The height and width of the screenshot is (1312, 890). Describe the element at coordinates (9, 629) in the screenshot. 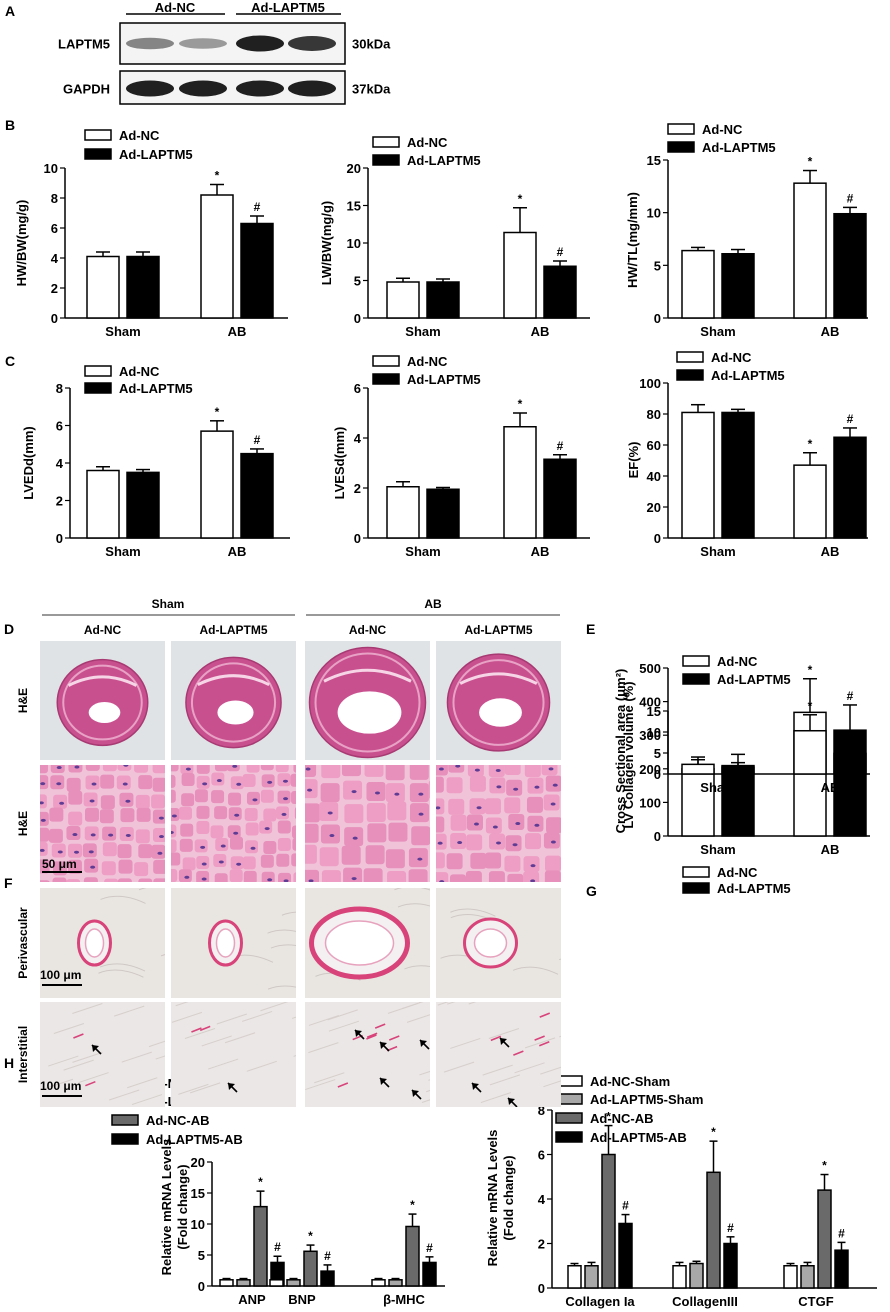

I see `panel-letter-d: D` at that location.